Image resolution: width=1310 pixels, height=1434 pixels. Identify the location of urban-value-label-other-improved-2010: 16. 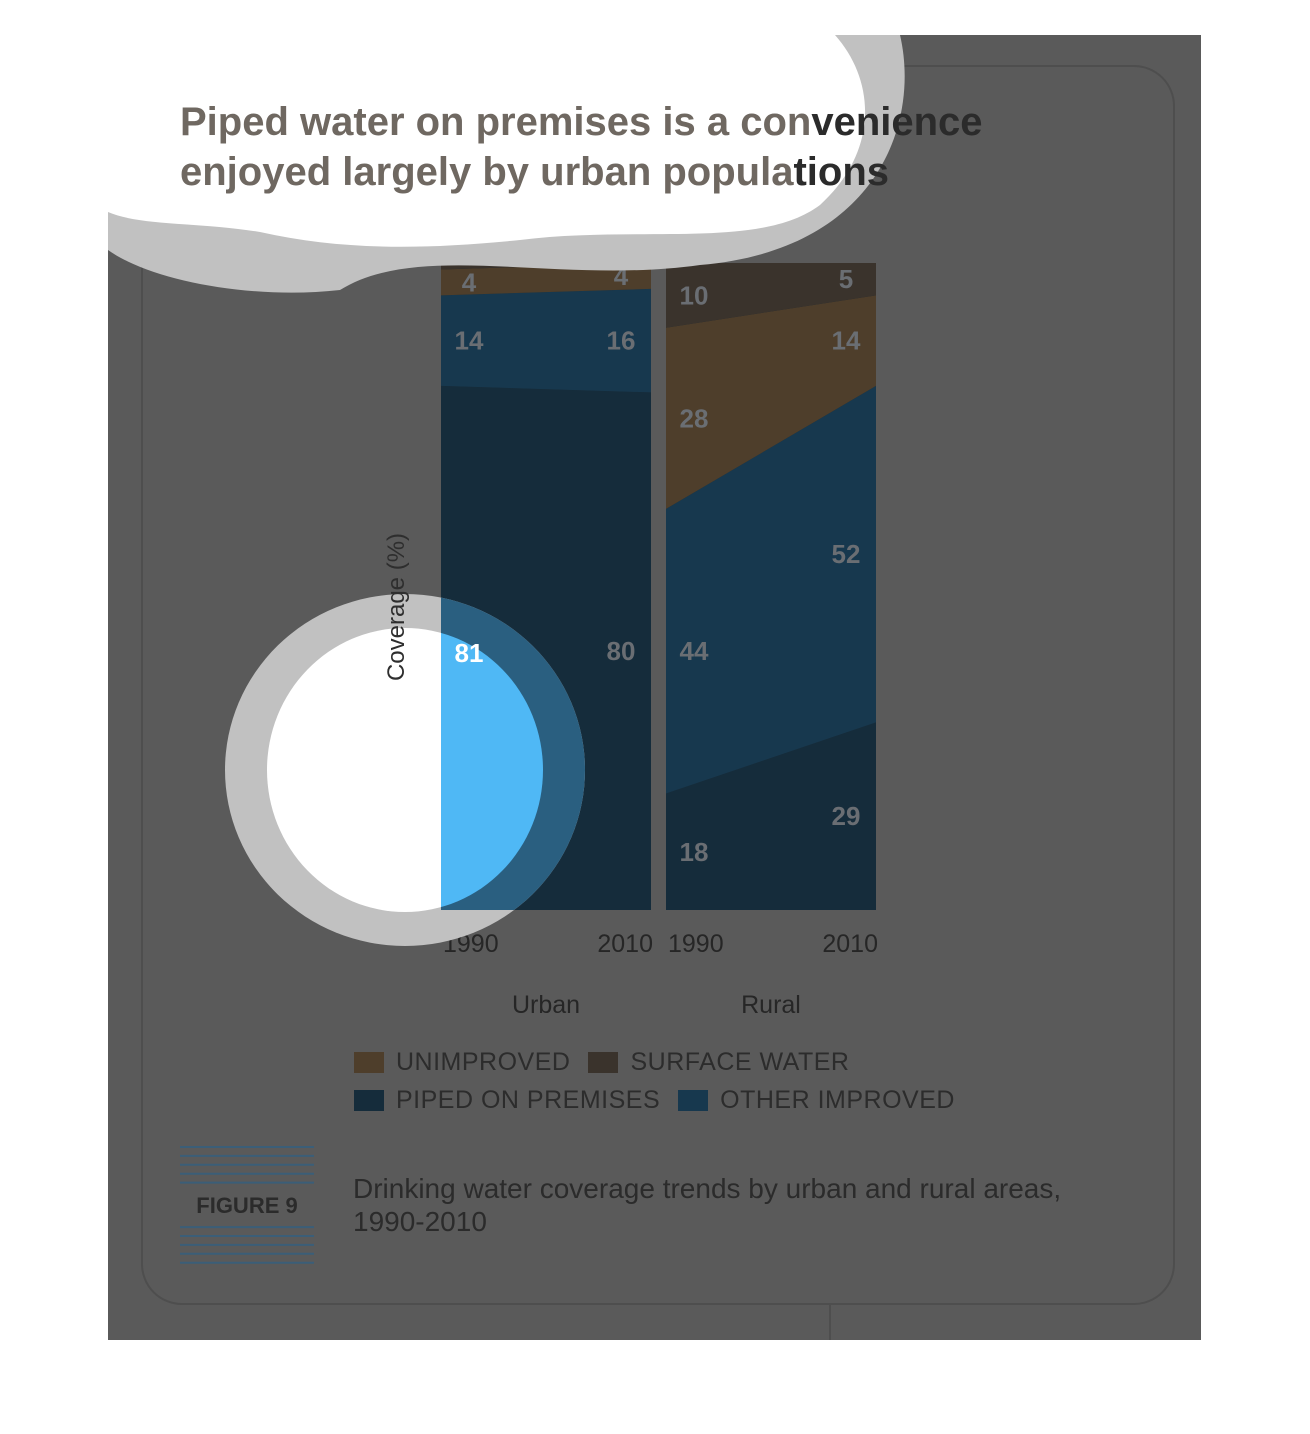
(621, 341).